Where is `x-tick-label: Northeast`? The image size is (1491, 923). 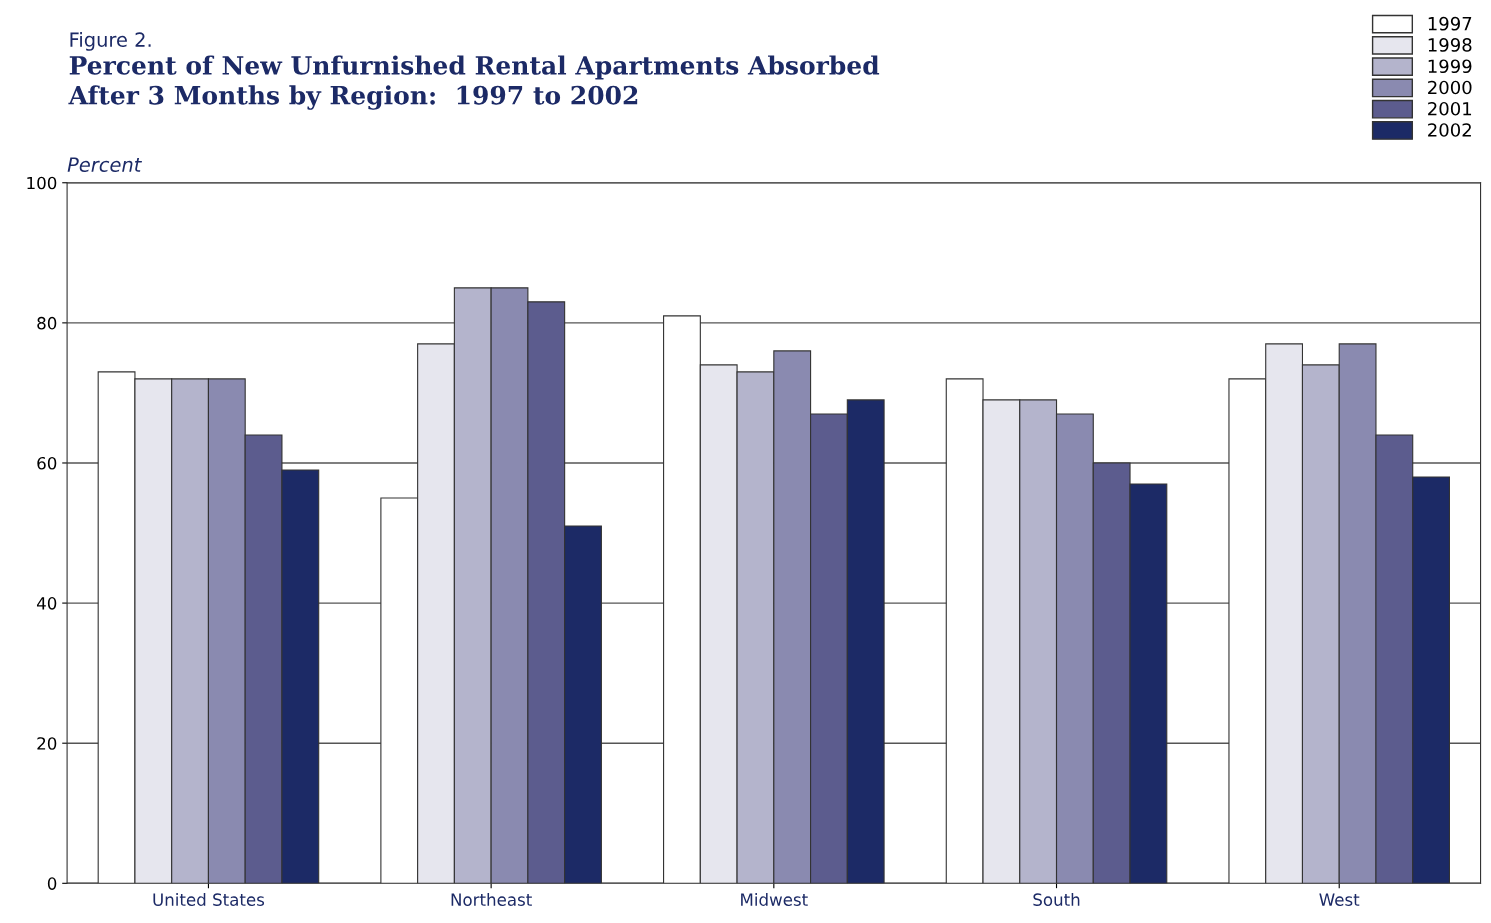
x-tick-label: Northeast is located at coordinates (491, 899).